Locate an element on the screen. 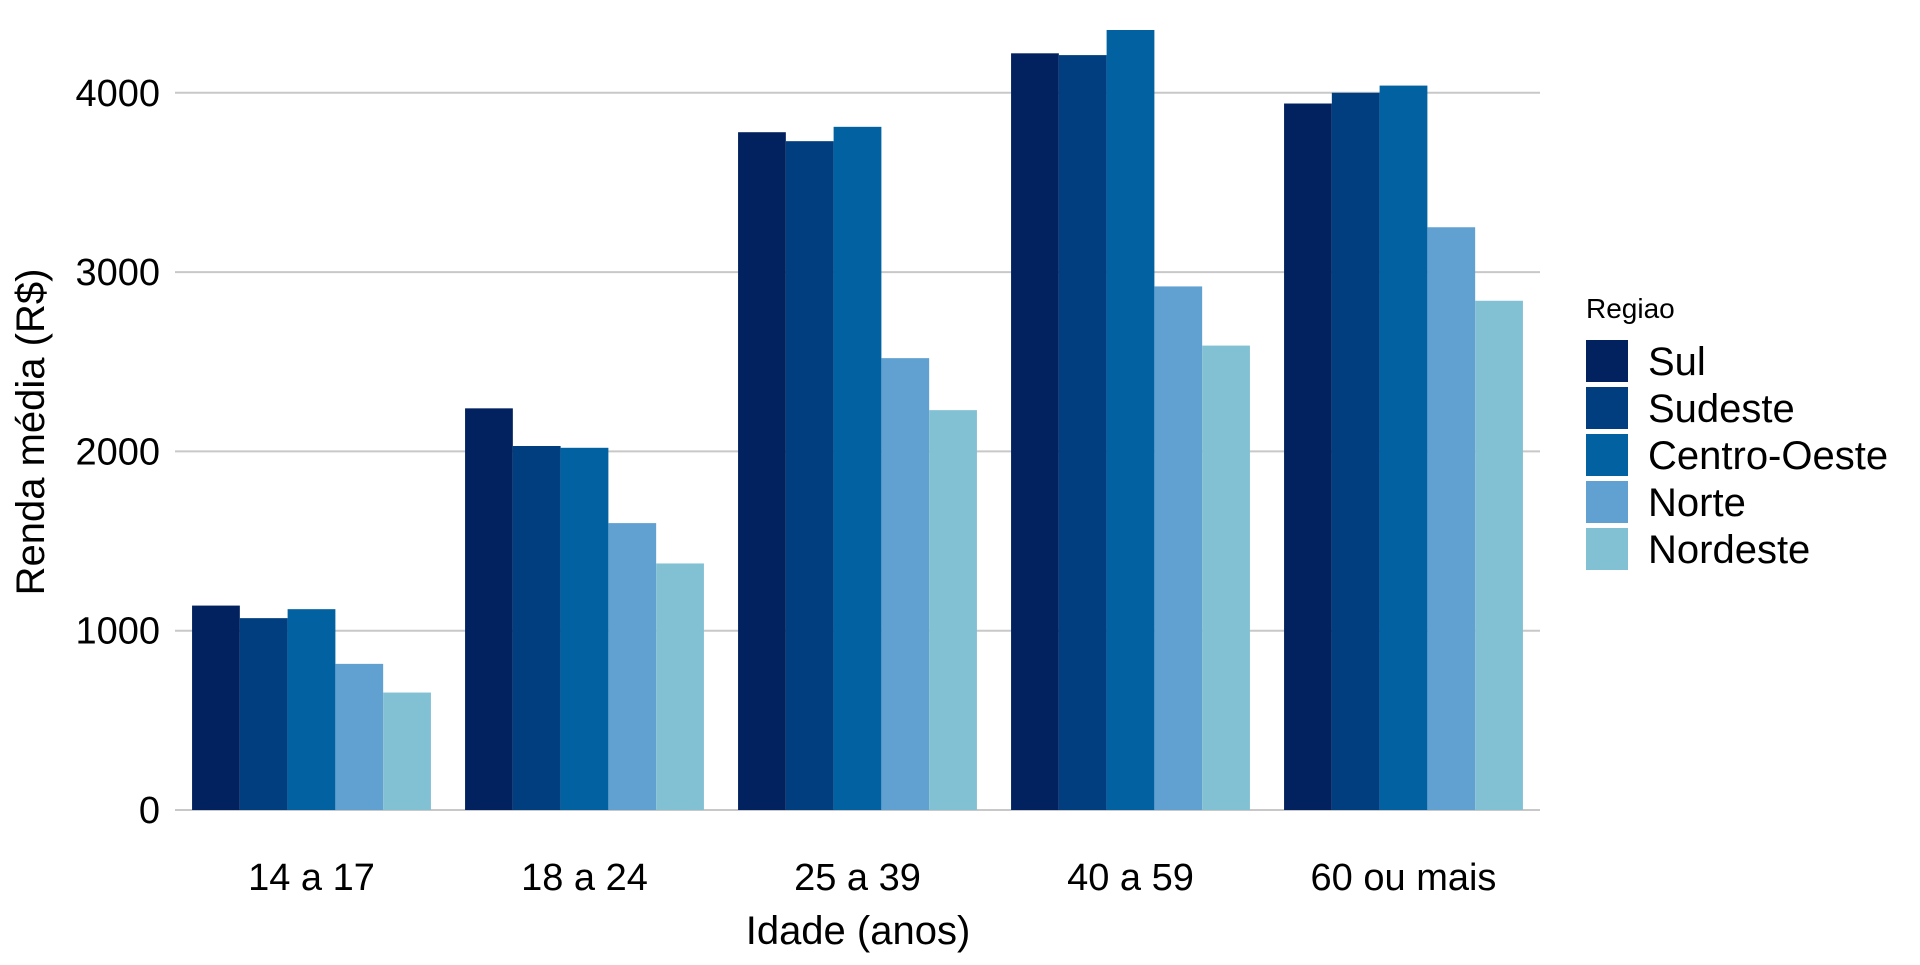  legend-label: Sudeste is located at coordinates (1721, 409).